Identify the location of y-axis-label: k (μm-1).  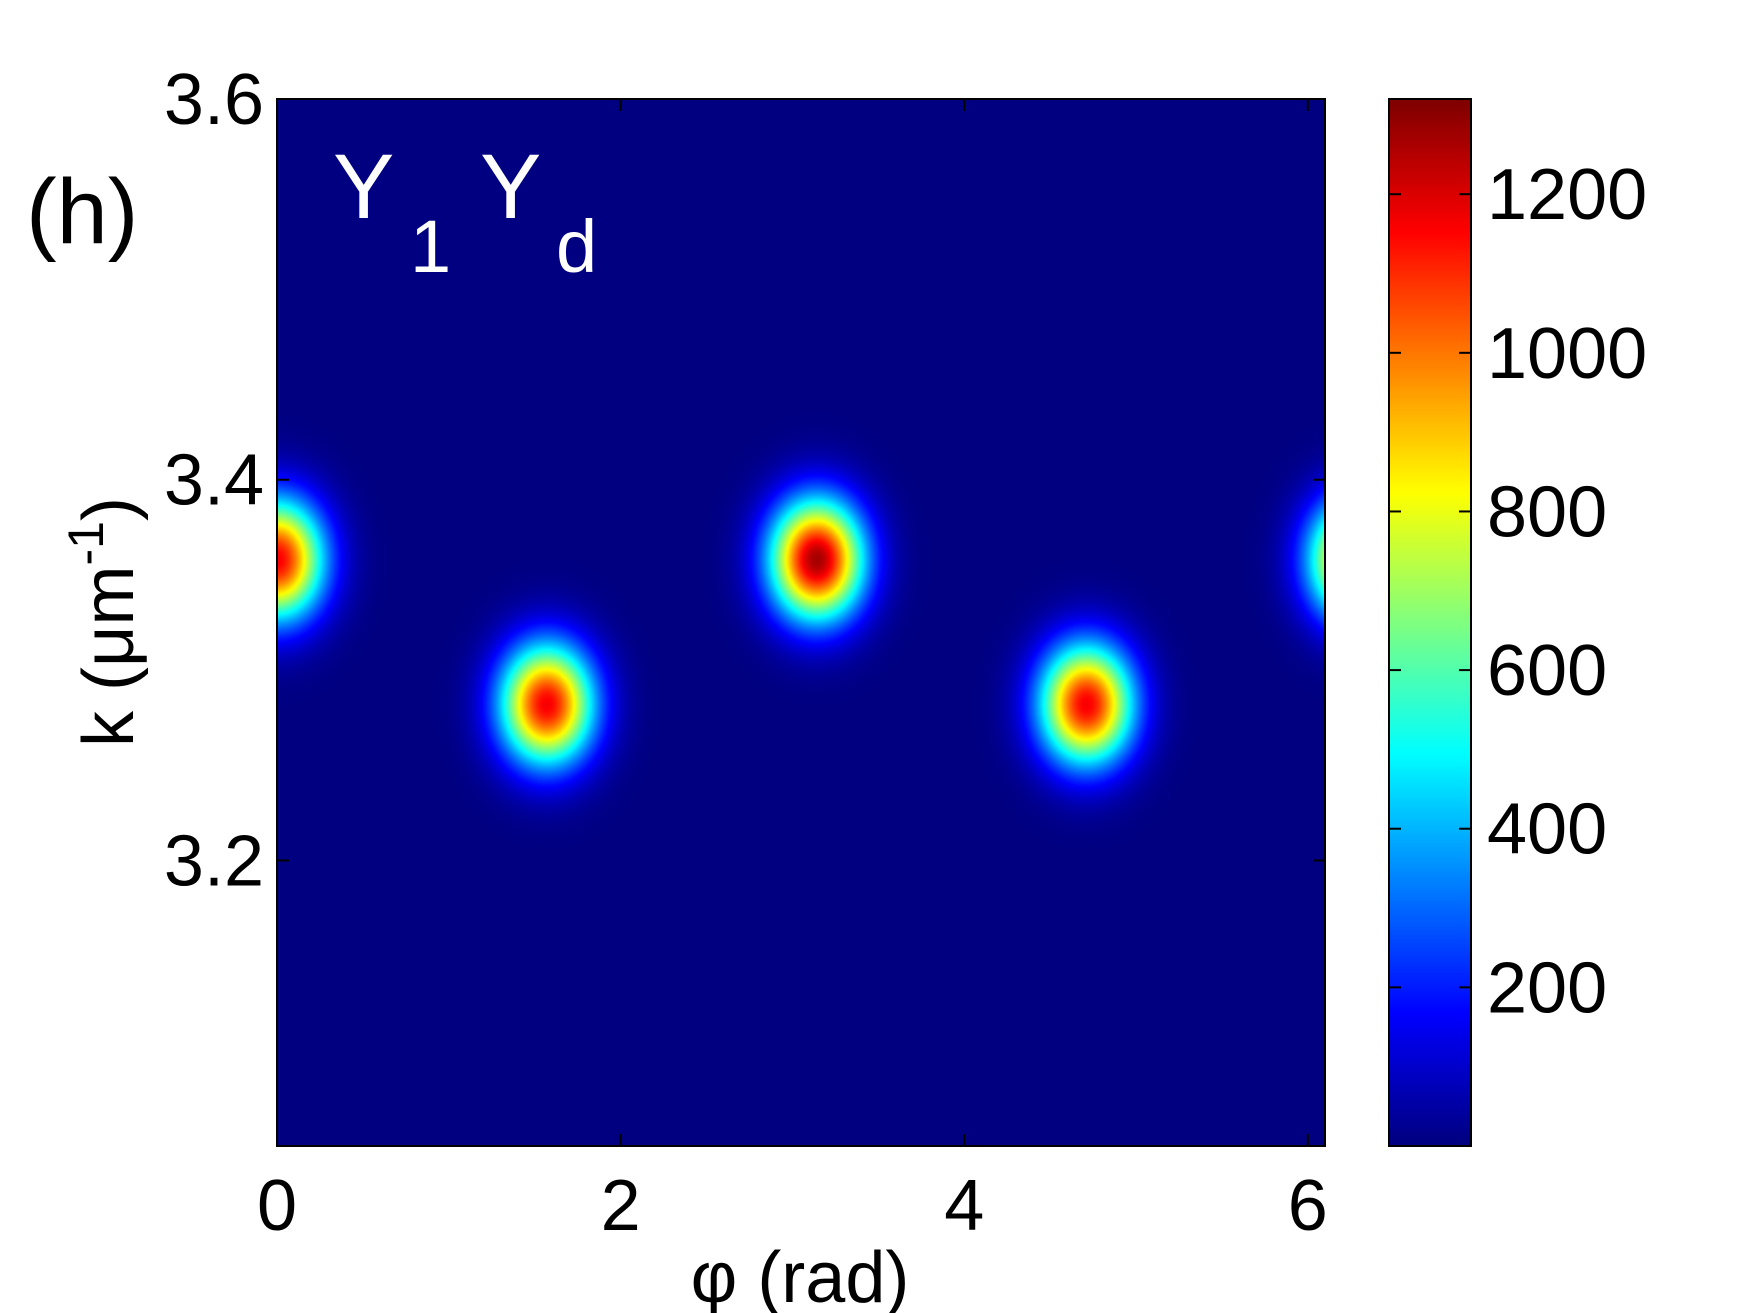
(103, 622).